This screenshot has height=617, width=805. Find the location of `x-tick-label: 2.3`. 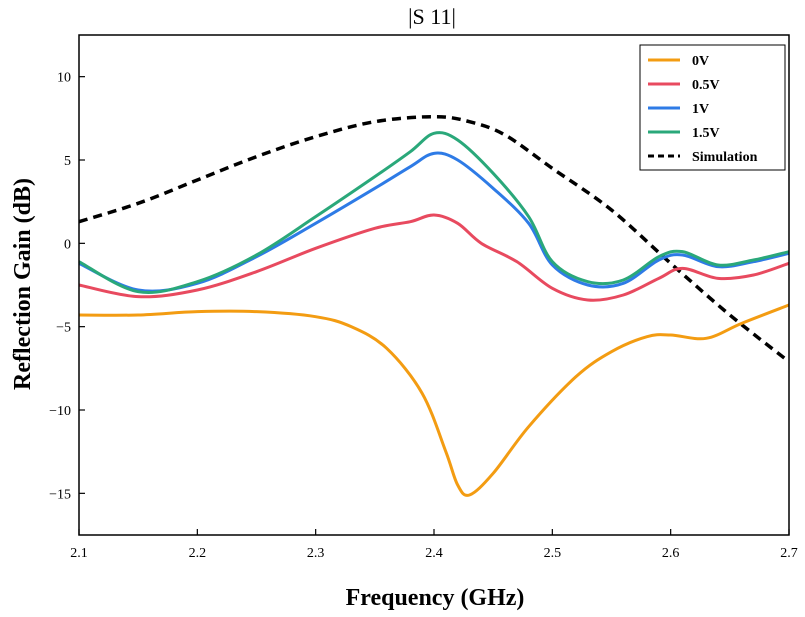

x-tick-label: 2.3 is located at coordinates (316, 553).